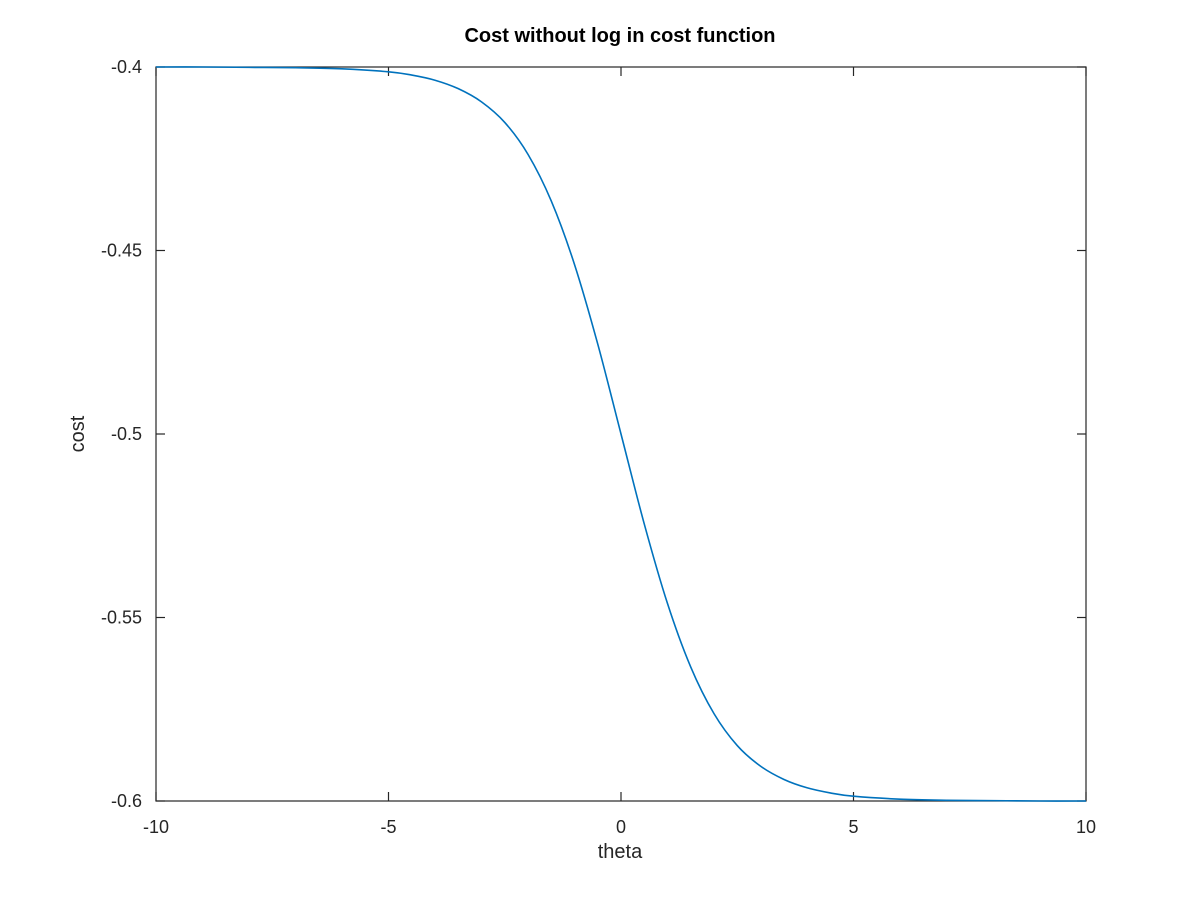 The height and width of the screenshot is (900, 1200). I want to click on x-tick-labels: -10 -5 0 5 10, so click(619, 827).